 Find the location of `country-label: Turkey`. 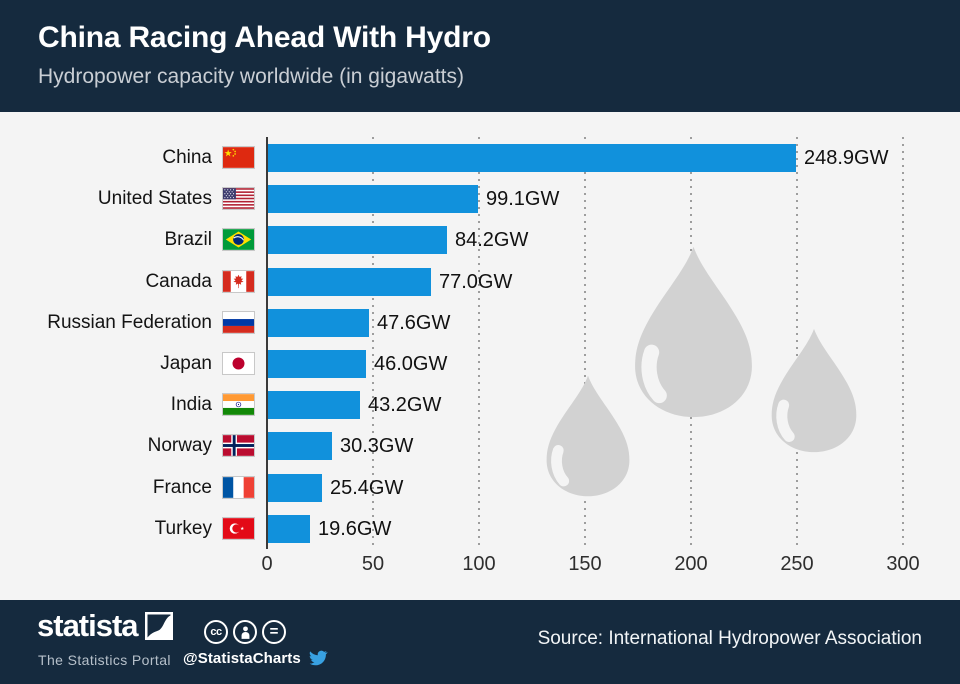

country-label: Turkey is located at coordinates (183, 528).